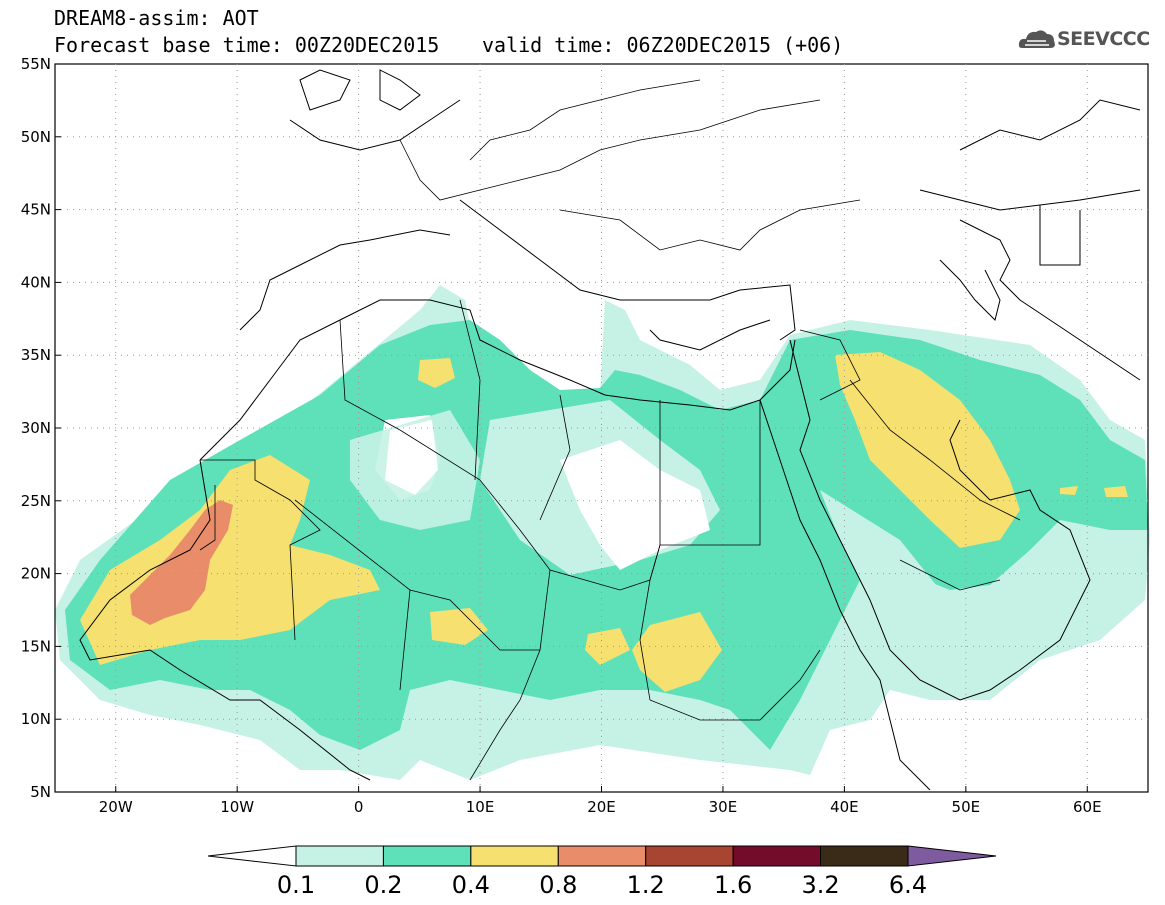 The height and width of the screenshot is (905, 1165). Describe the element at coordinates (480, 807) in the screenshot. I see `lon-tick-label: 10E` at that location.